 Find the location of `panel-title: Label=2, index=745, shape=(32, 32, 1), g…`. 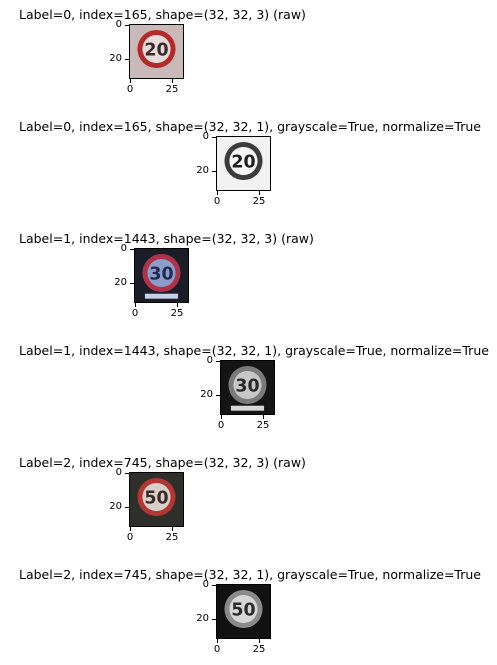

panel-title: Label=2, index=745, shape=(32, 32, 1), g… is located at coordinates (250, 574).